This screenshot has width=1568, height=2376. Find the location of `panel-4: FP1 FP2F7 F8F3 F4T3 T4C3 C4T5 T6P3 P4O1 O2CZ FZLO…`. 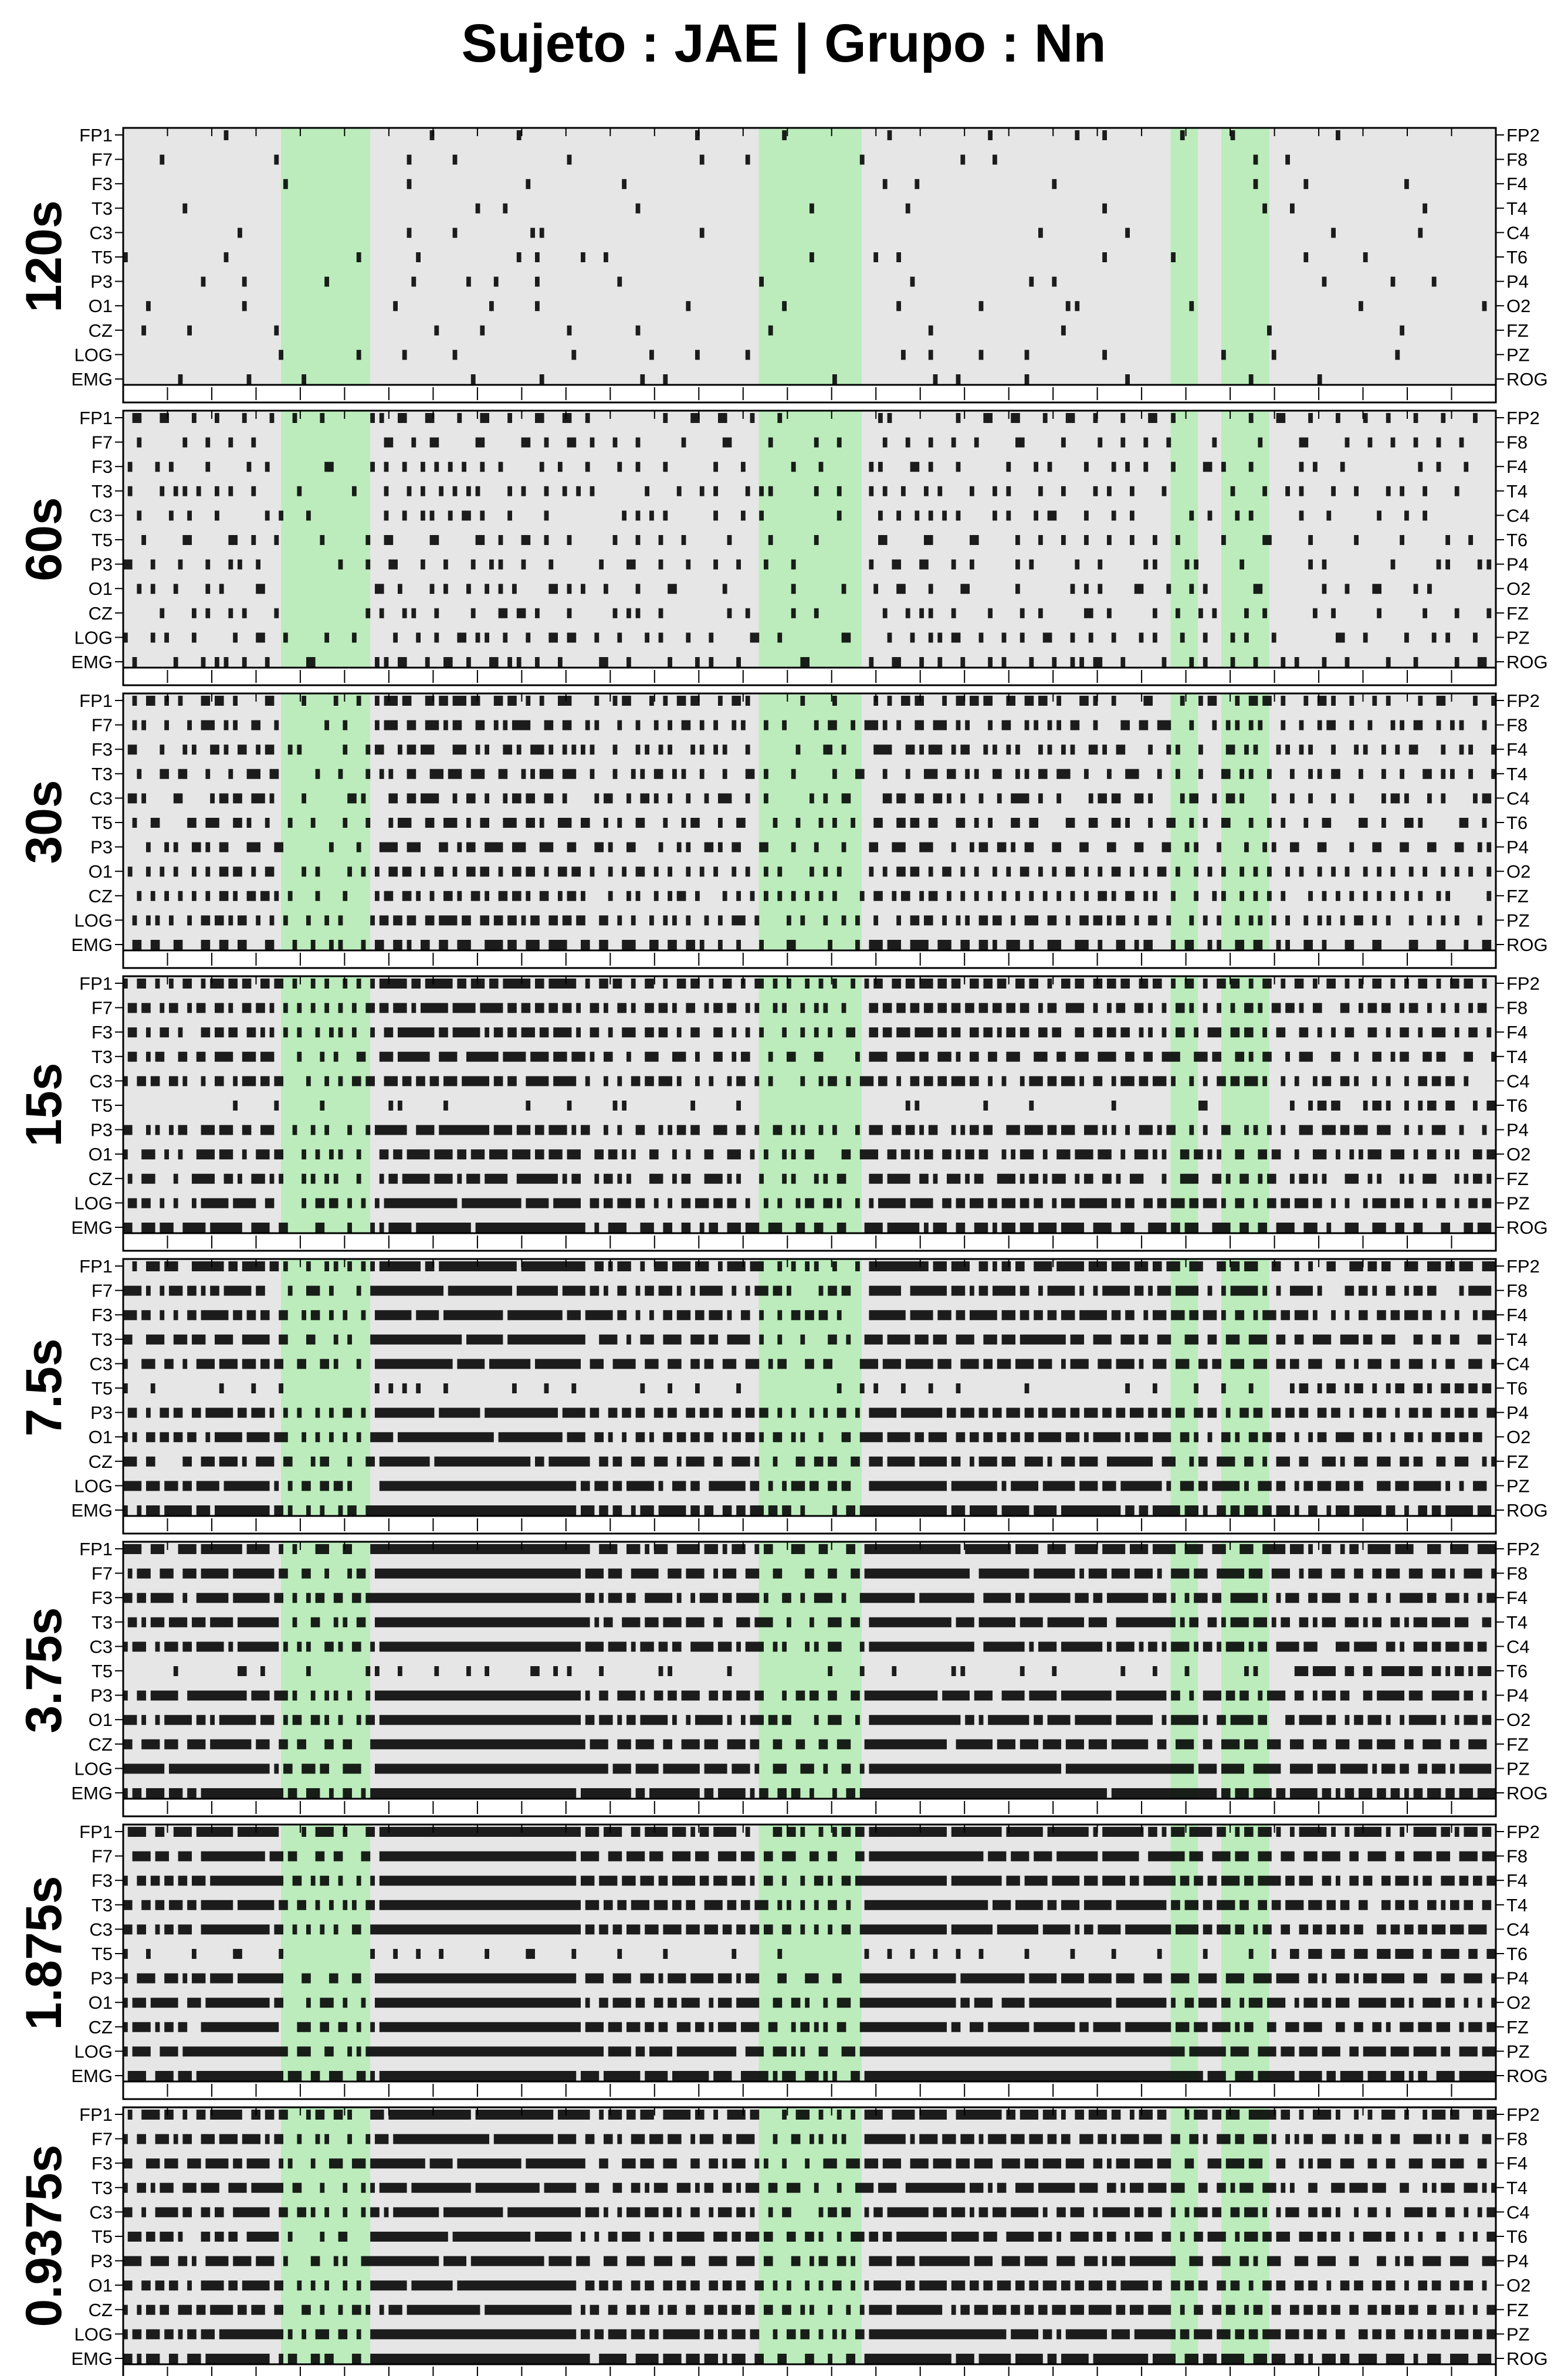

panel-4: FP1 FP2F7 F8F3 F4T3 T4C3 C4T5 T6P3 P4O1 O2CZ FZLO… is located at coordinates (782, 1395).